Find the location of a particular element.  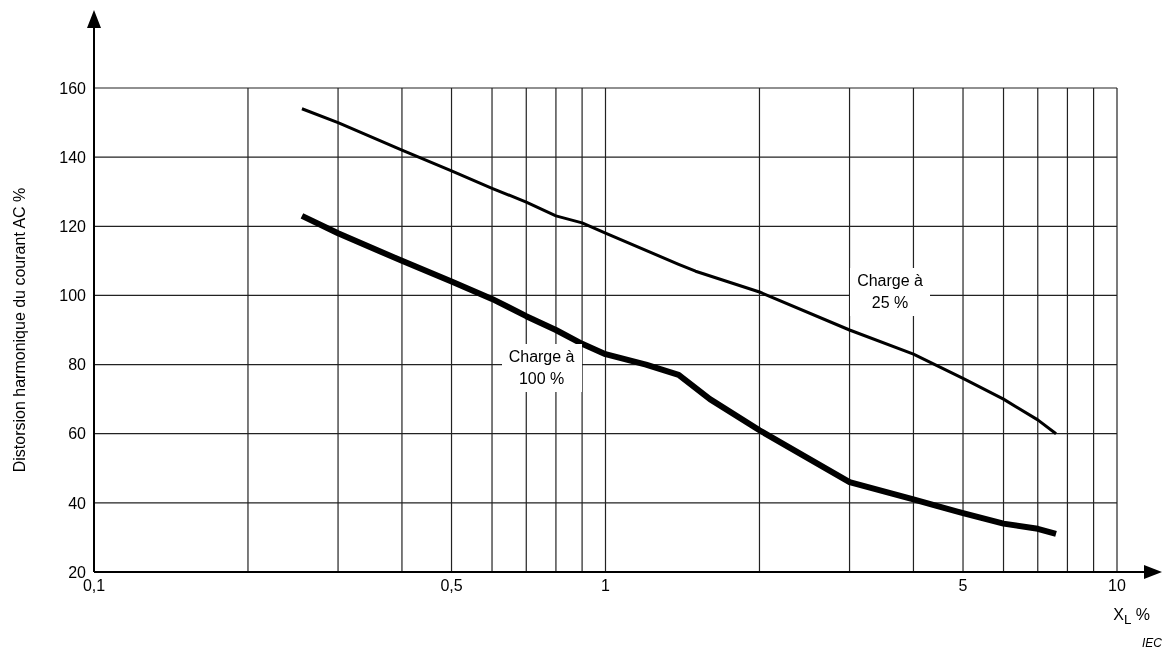

x-tick-label: 0,5 is located at coordinates (451, 586).